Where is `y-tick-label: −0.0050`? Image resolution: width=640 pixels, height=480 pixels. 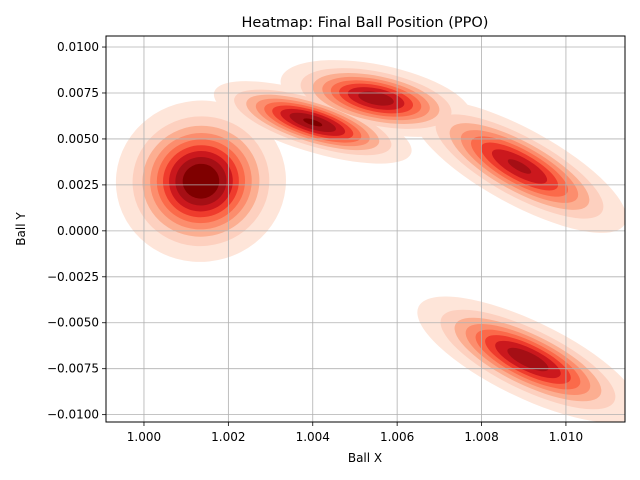
y-tick-label: −0.0050 is located at coordinates (73, 323).